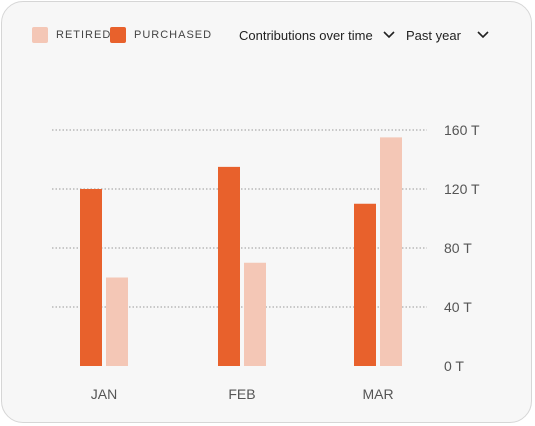 The height and width of the screenshot is (426, 535). I want to click on bar-purchased-jan, so click(91, 277).